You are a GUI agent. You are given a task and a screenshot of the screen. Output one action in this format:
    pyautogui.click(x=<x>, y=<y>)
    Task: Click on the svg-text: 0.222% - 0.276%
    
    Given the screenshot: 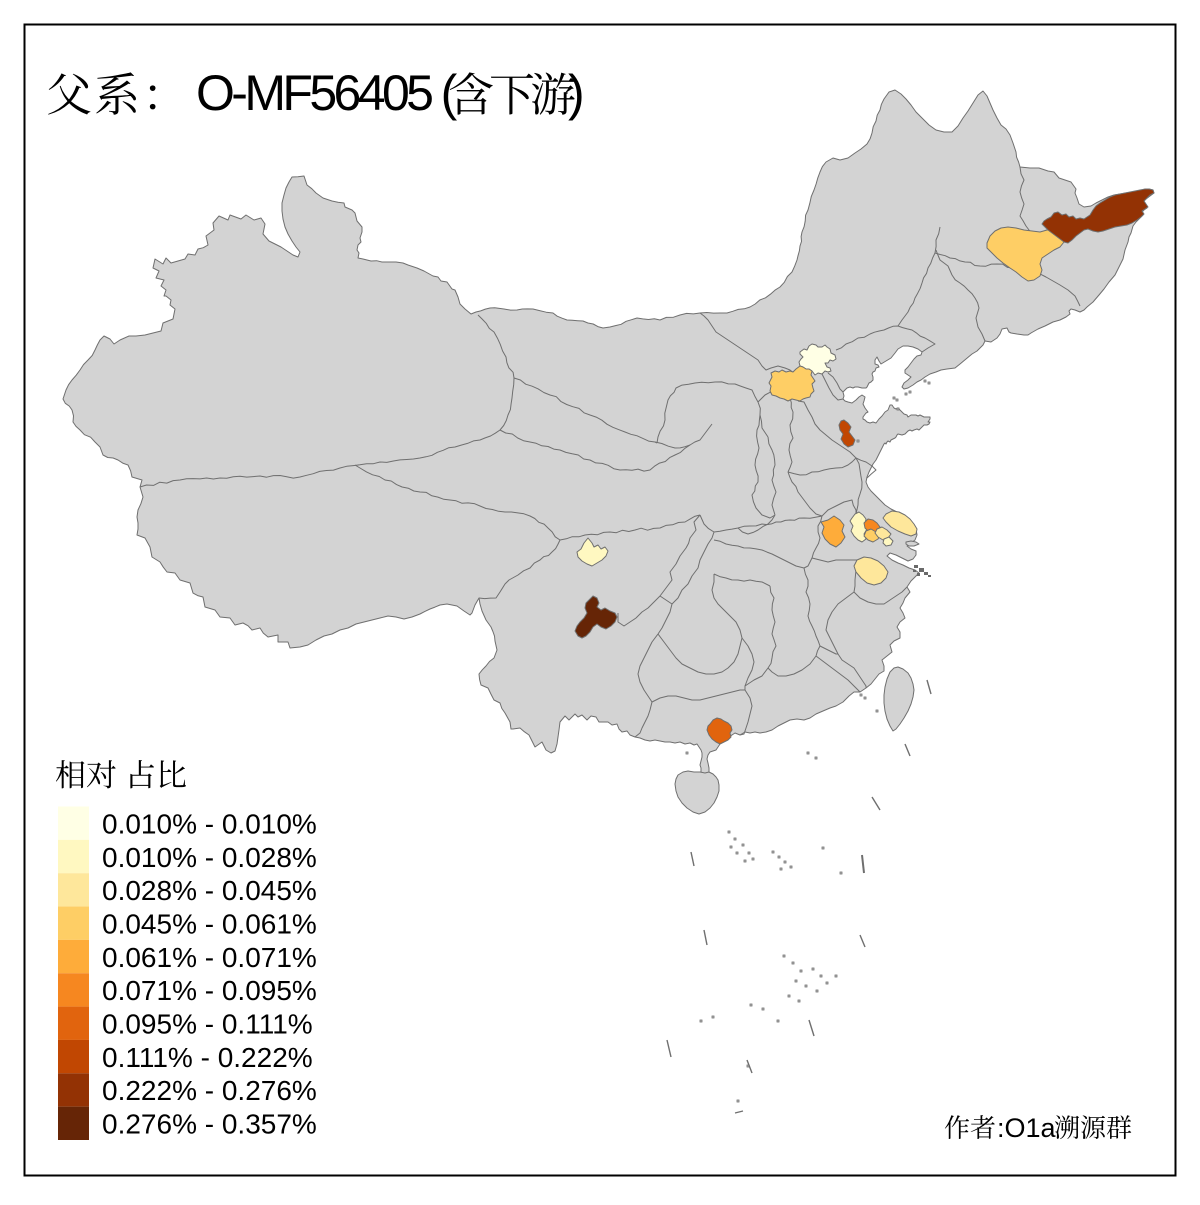 What is the action you would take?
    pyautogui.click(x=209, y=1090)
    